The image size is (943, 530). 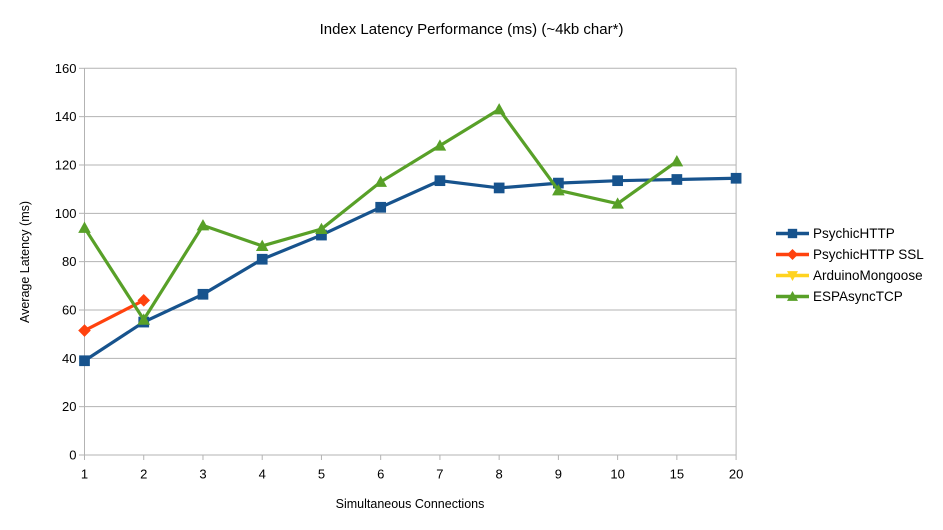 What do you see at coordinates (69, 309) in the screenshot?
I see `y-tick-label: 60` at bounding box center [69, 309].